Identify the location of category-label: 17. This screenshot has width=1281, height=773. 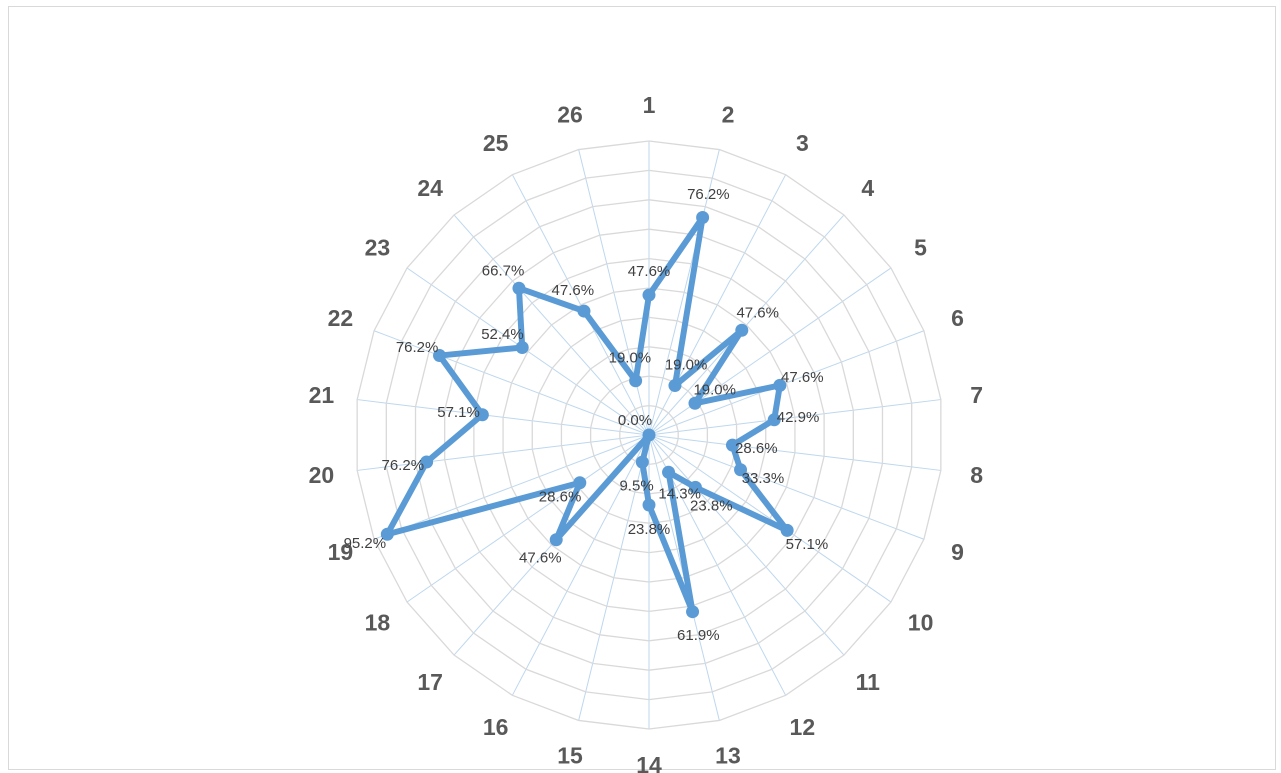
(430, 682).